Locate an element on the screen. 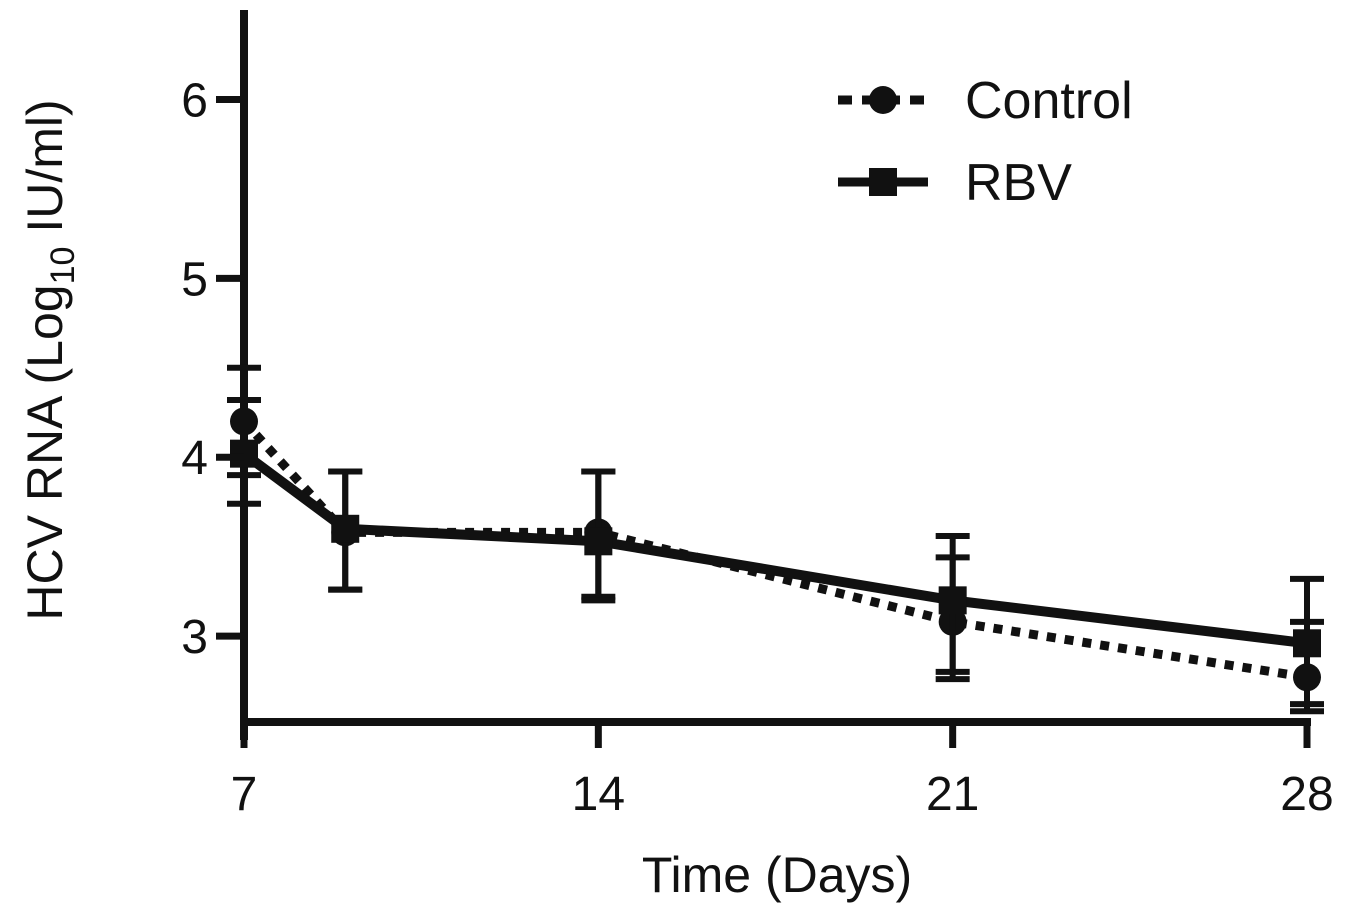  legend-control-marker is located at coordinates (883, 100).